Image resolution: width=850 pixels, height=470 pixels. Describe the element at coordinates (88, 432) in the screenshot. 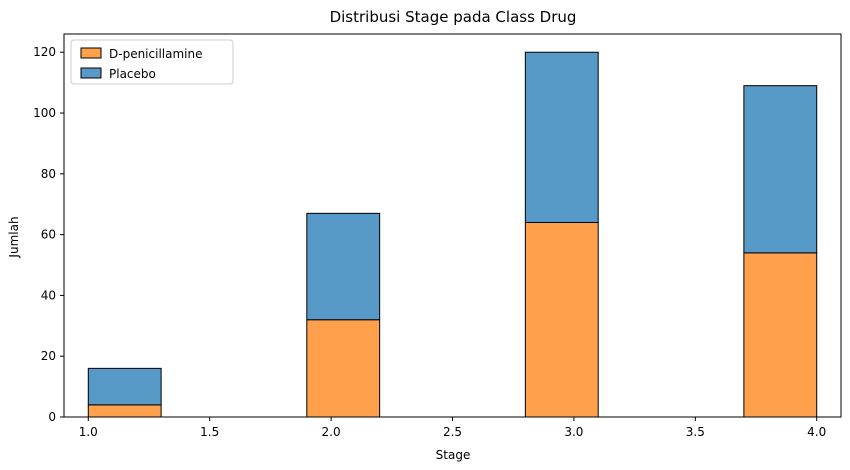

I see `x-tick-label: 1.0` at that location.